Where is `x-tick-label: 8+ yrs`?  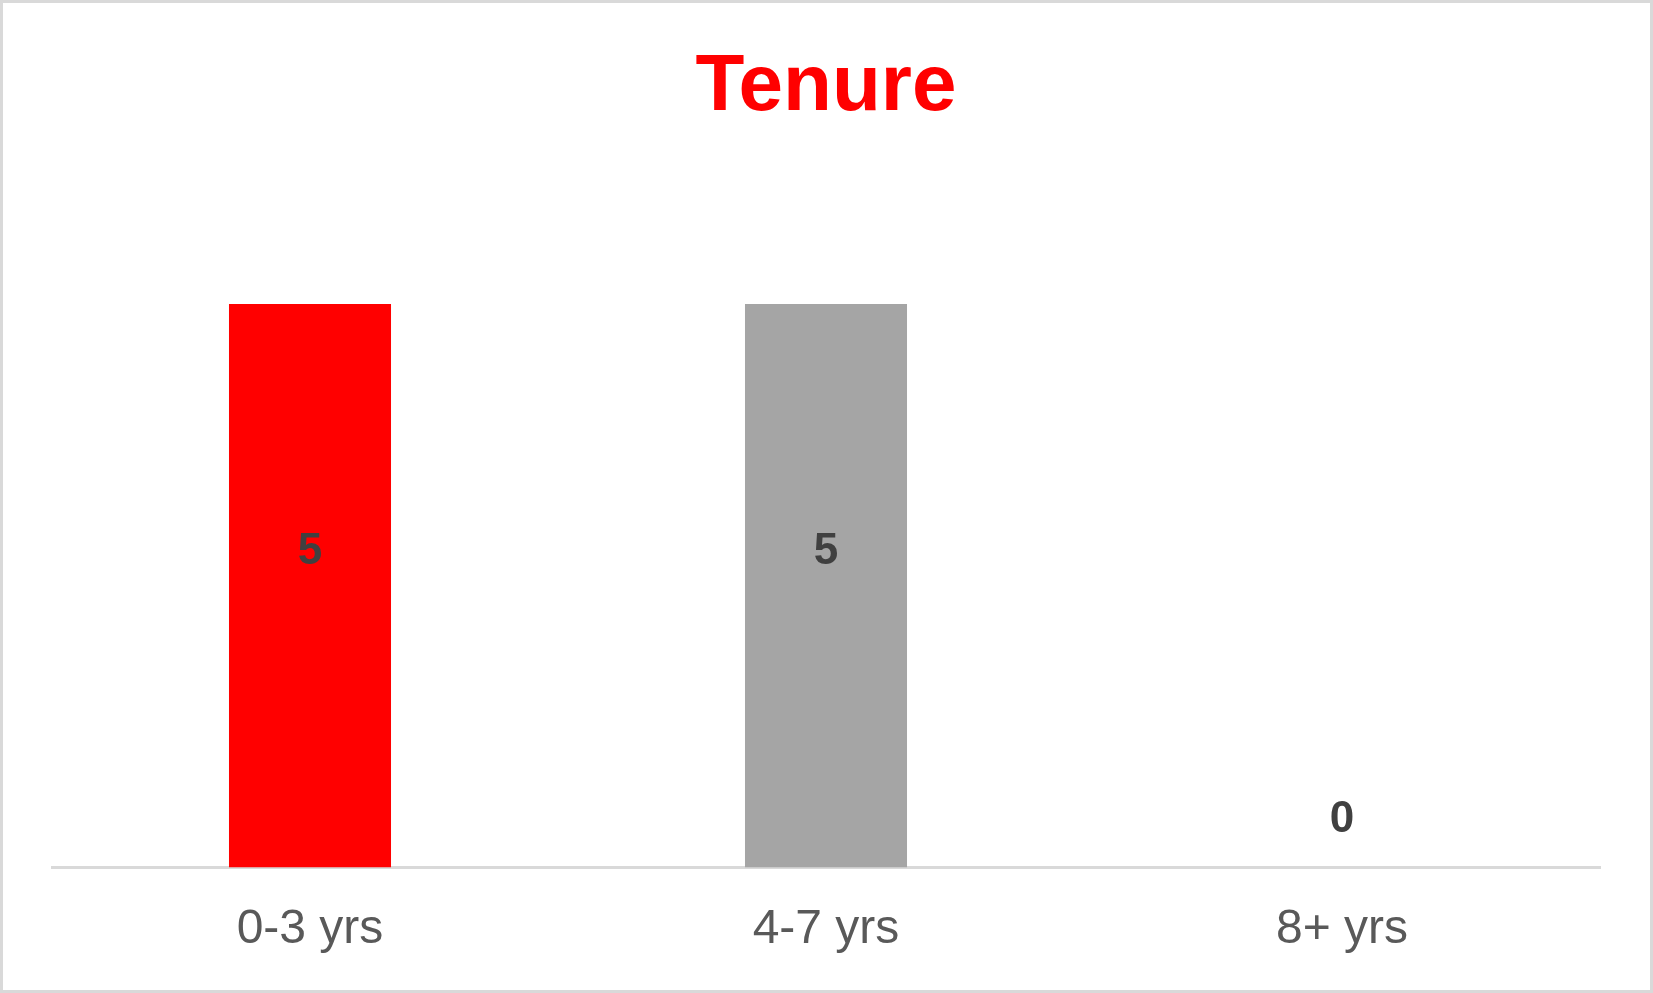
x-tick-label: 8+ yrs is located at coordinates (1342, 927).